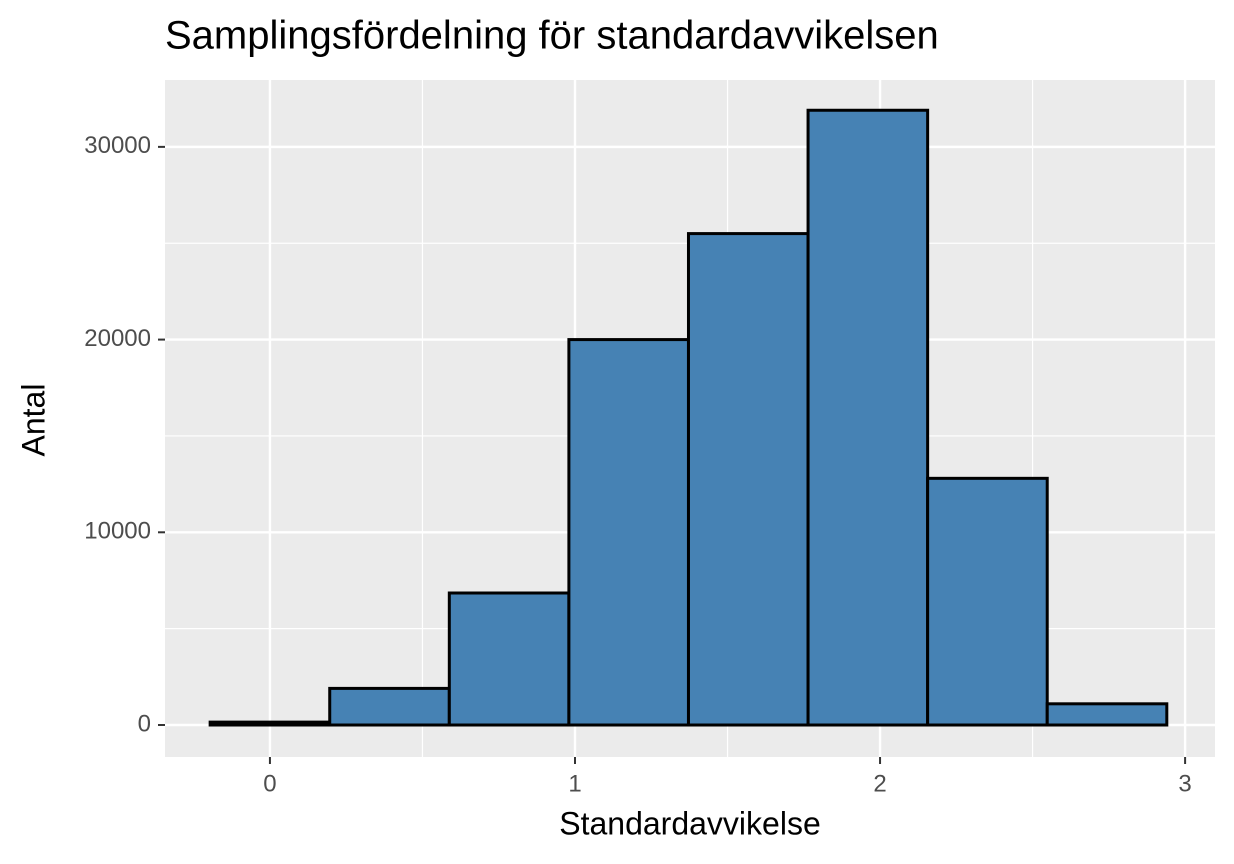 This screenshot has height=864, width=1234. I want to click on x-tick-label: 1, so click(574, 783).